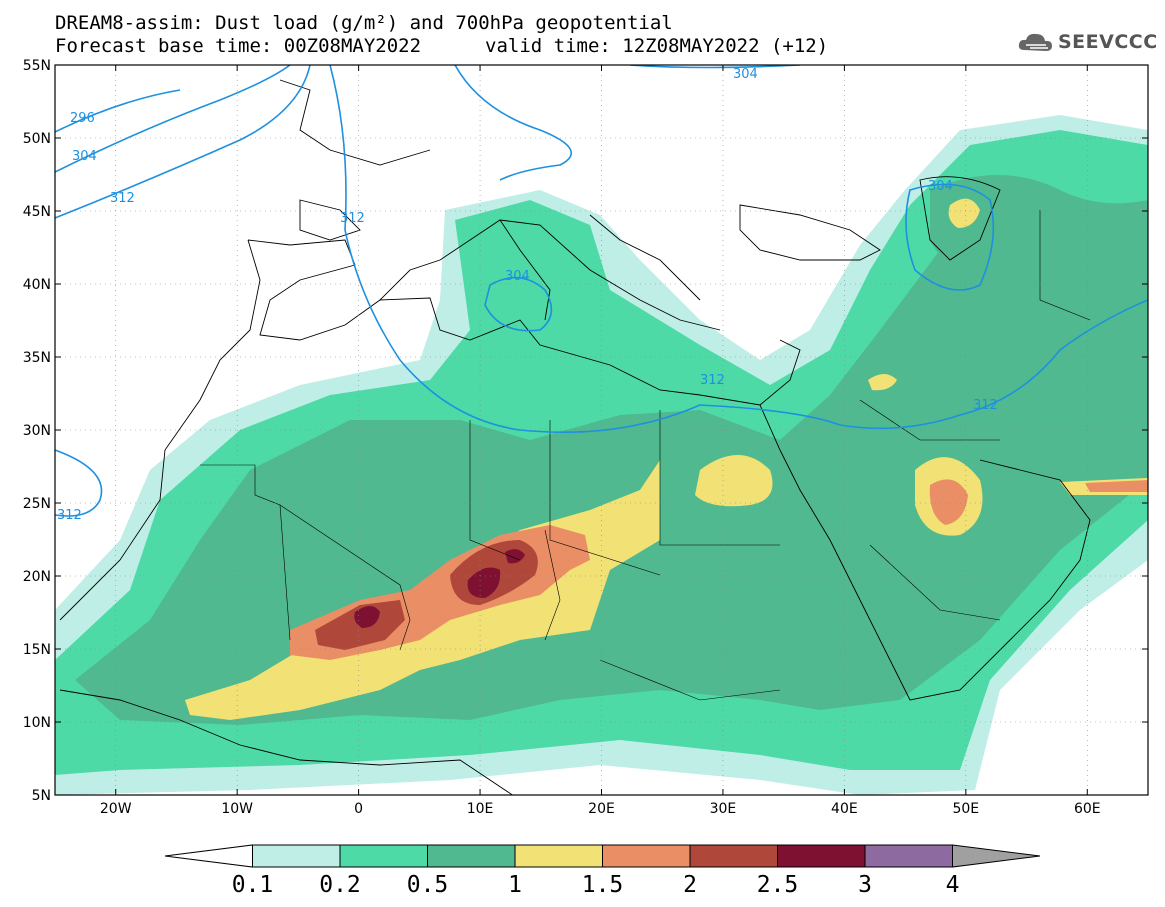  What do you see at coordinates (865, 885) in the screenshot?
I see `colorbar-label: 3` at bounding box center [865, 885].